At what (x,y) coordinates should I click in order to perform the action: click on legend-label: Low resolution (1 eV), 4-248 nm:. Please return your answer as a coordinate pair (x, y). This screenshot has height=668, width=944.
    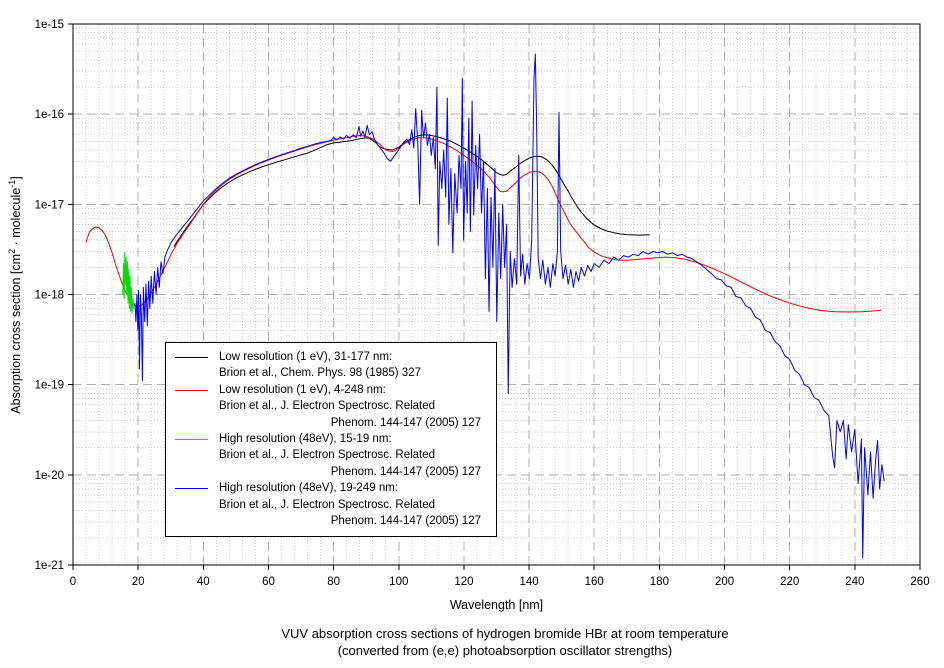
    Looking at the image, I should click on (302, 389).